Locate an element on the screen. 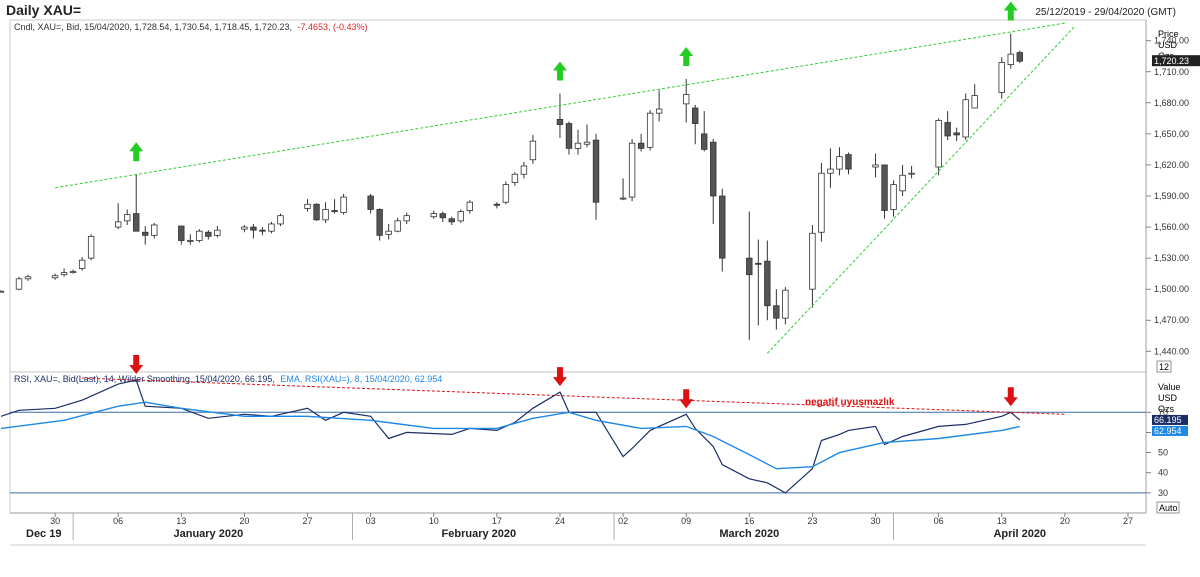  rsi-tick-label: 70 is located at coordinates (1163, 412).